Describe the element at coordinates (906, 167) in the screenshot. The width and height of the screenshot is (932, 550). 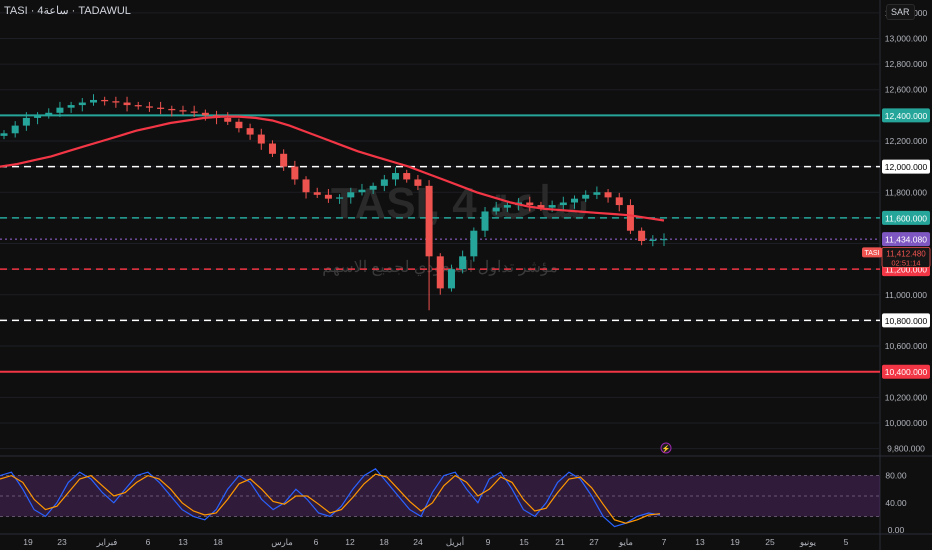
I see `level-label-1: 12,000.000` at that location.